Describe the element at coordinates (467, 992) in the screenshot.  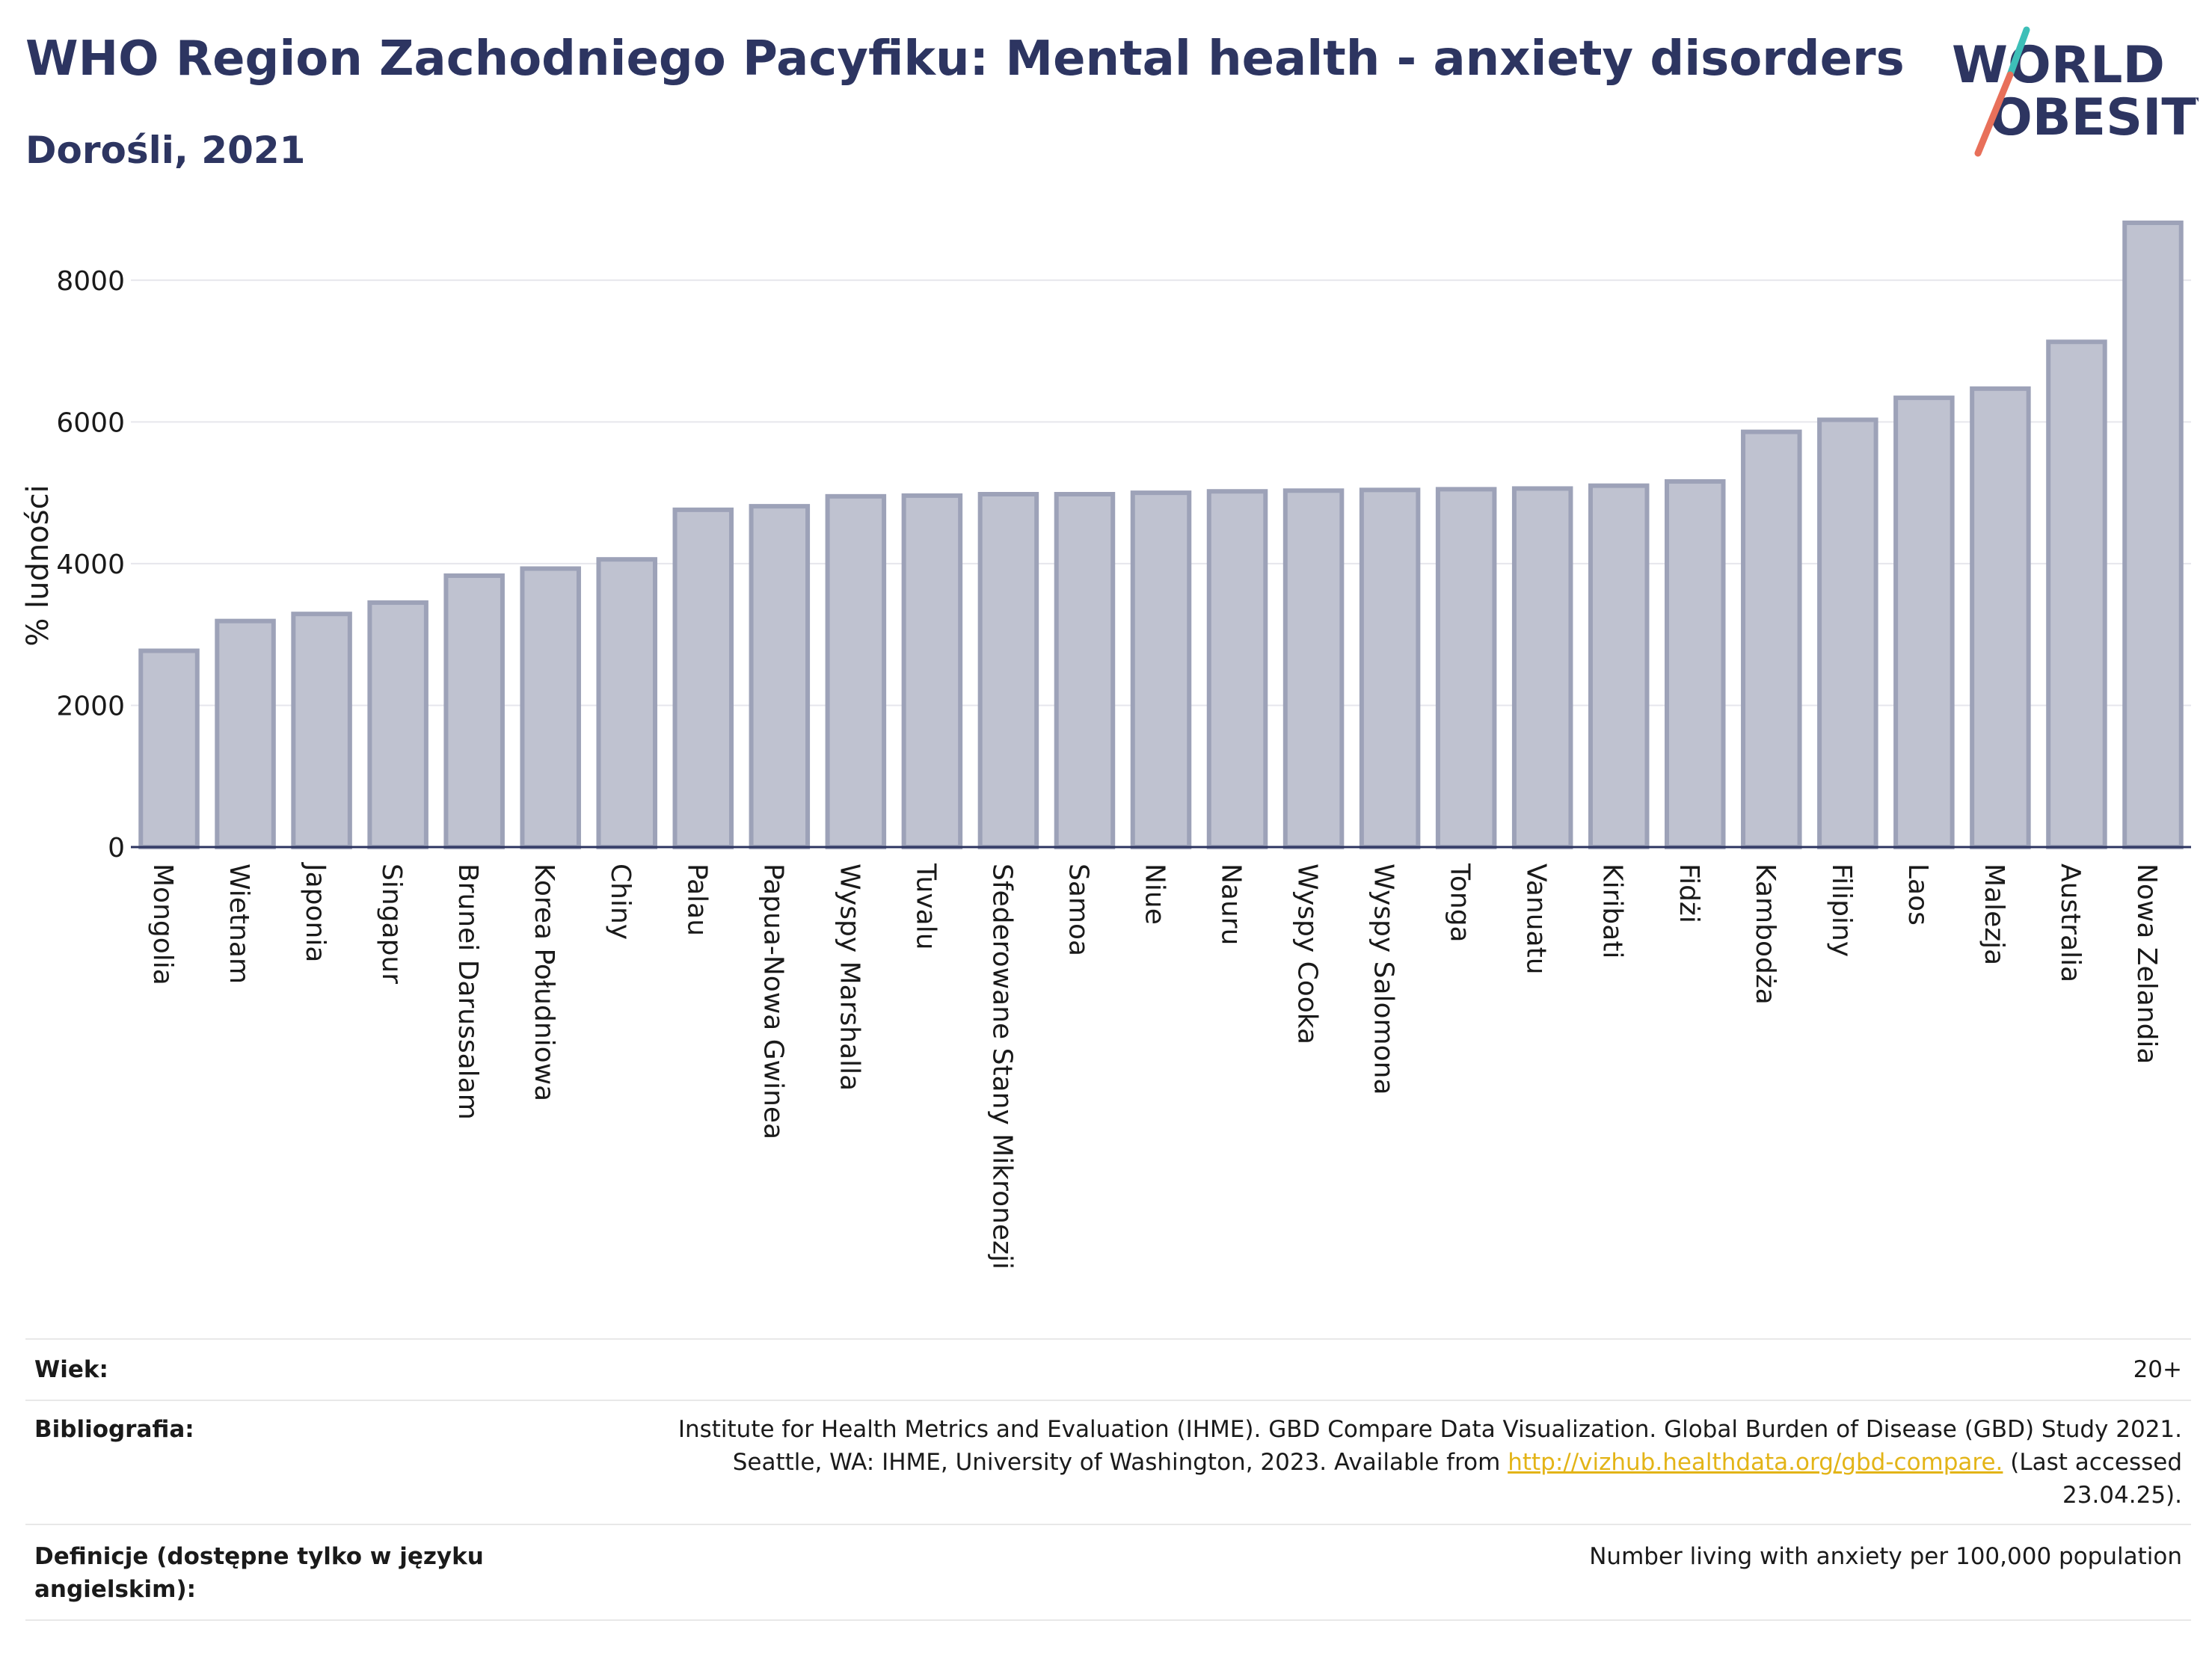
I see `x-tick-label: Brunei Darussalam` at that location.